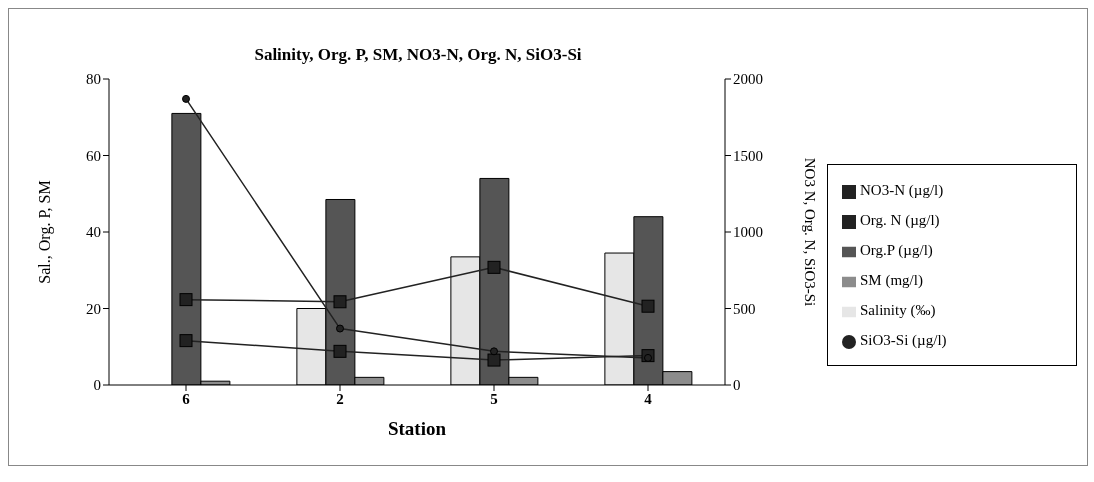  Describe the element at coordinates (891, 280) in the screenshot. I see `legend-label: SM (mg/l)` at that location.